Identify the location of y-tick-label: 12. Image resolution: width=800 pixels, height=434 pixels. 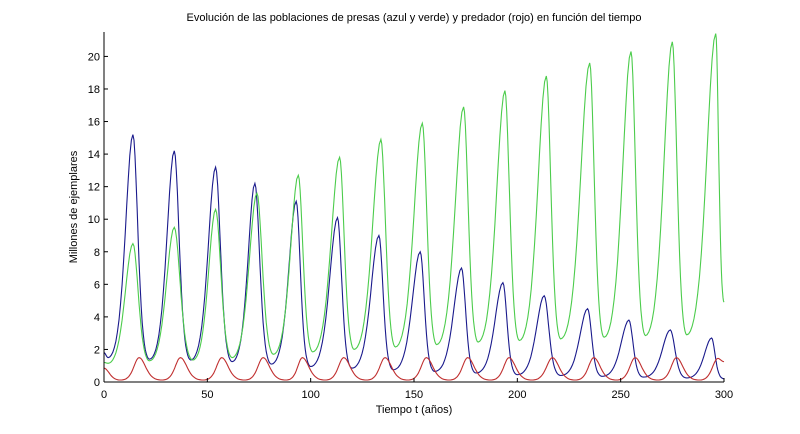
(94, 188).